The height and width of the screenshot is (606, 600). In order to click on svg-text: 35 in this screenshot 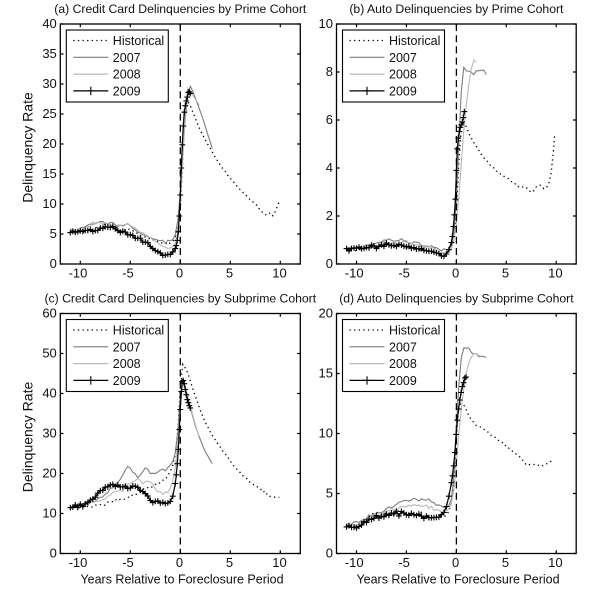, I will do `click(49, 53)`.